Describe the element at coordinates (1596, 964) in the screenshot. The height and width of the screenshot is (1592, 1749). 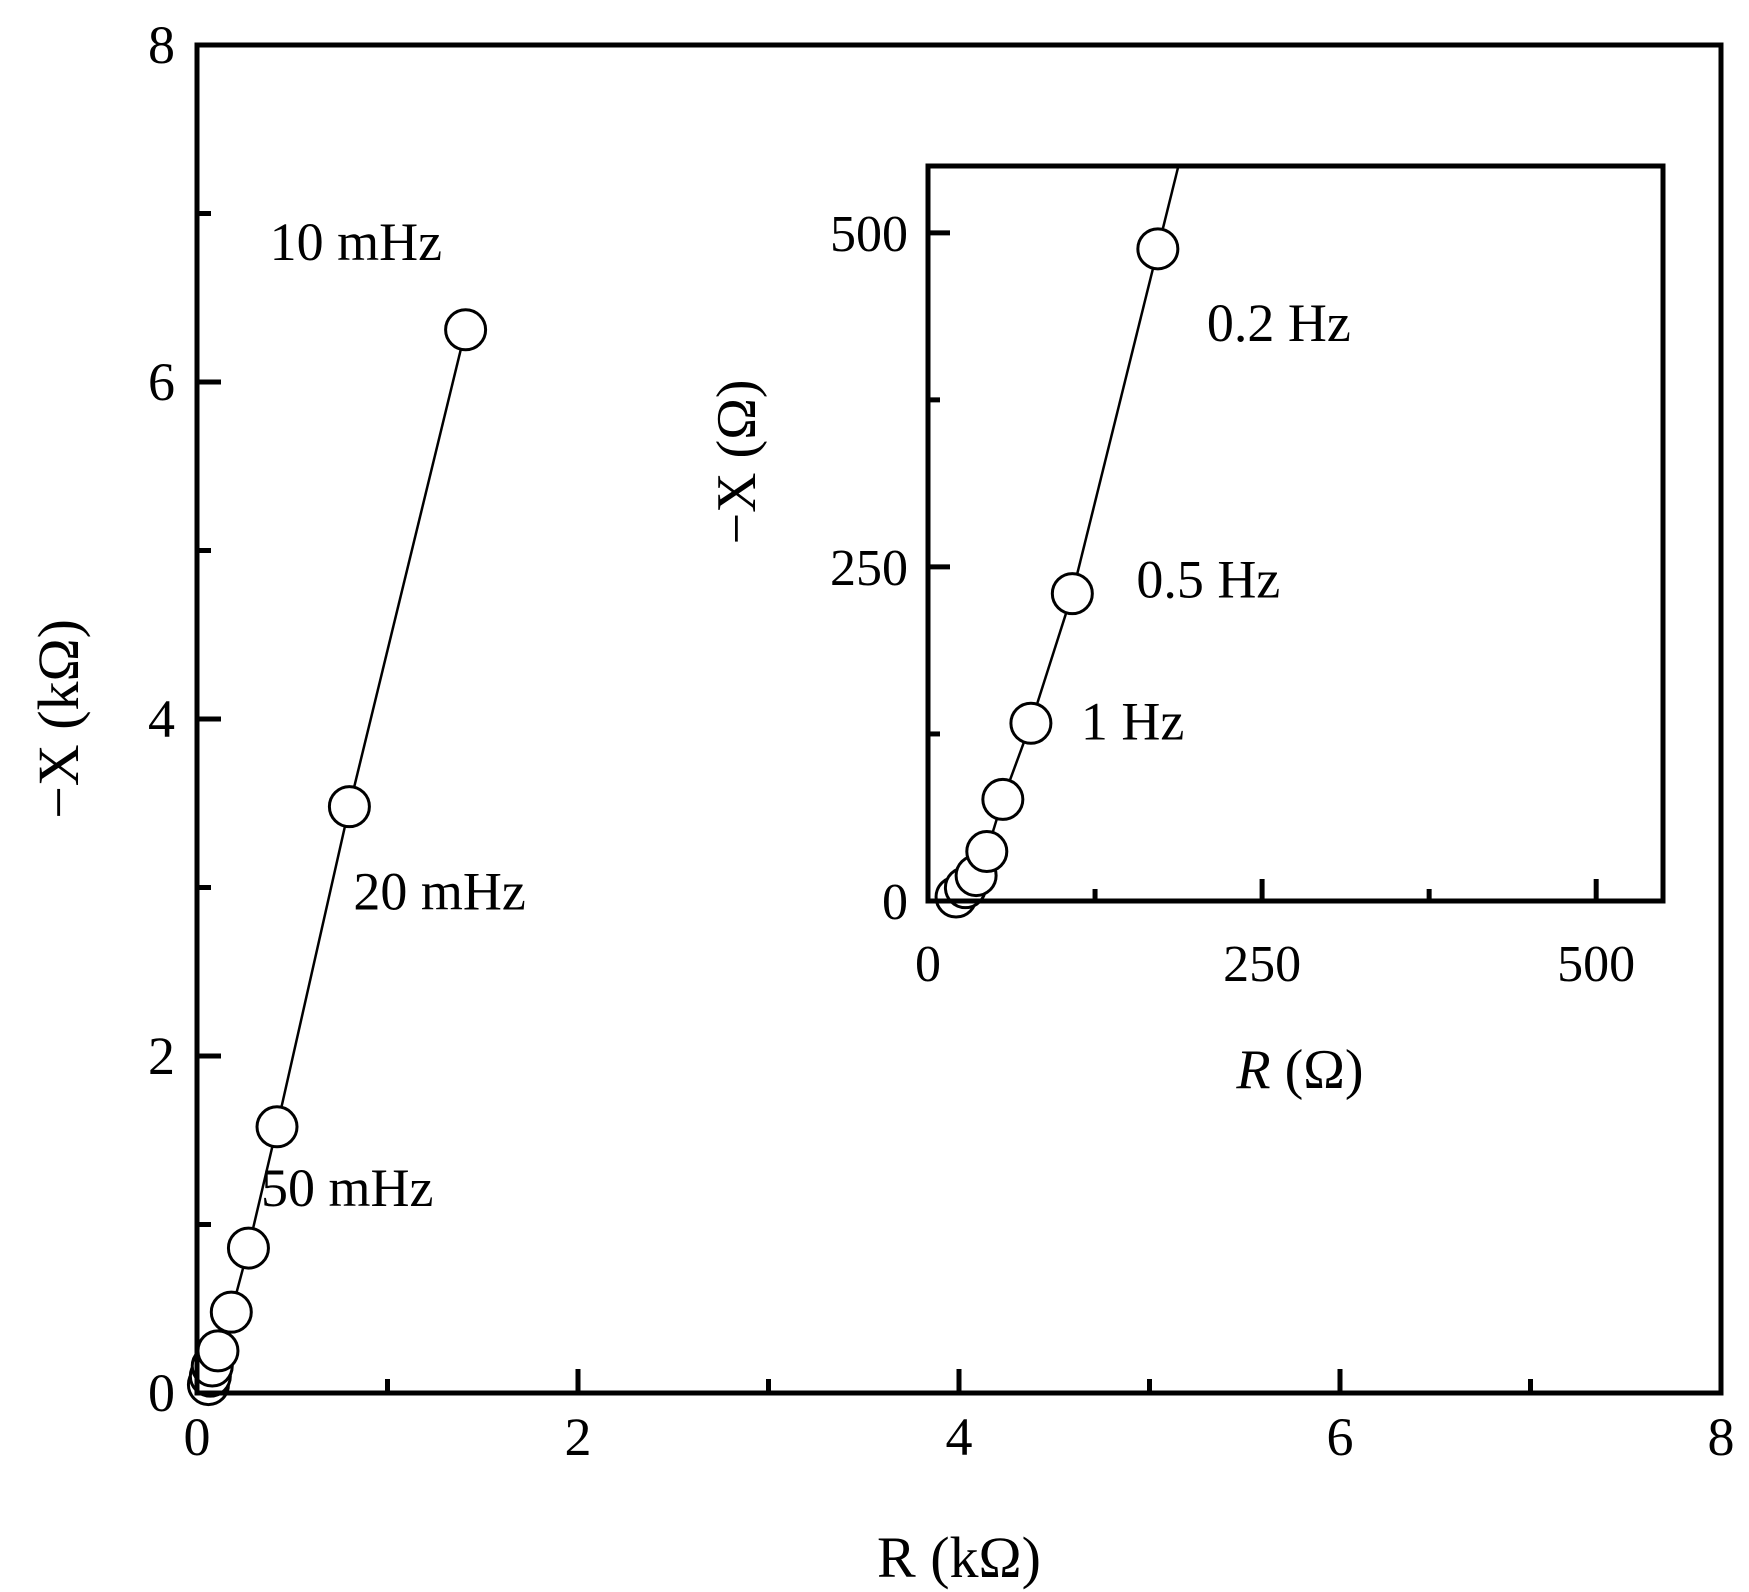
I see `inset-x-tick-label: 500` at that location.